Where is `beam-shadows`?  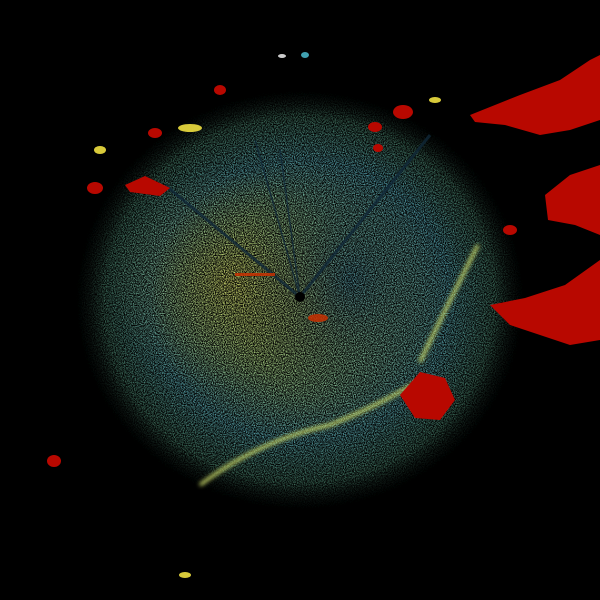
beam-shadows is located at coordinates (298, 216).